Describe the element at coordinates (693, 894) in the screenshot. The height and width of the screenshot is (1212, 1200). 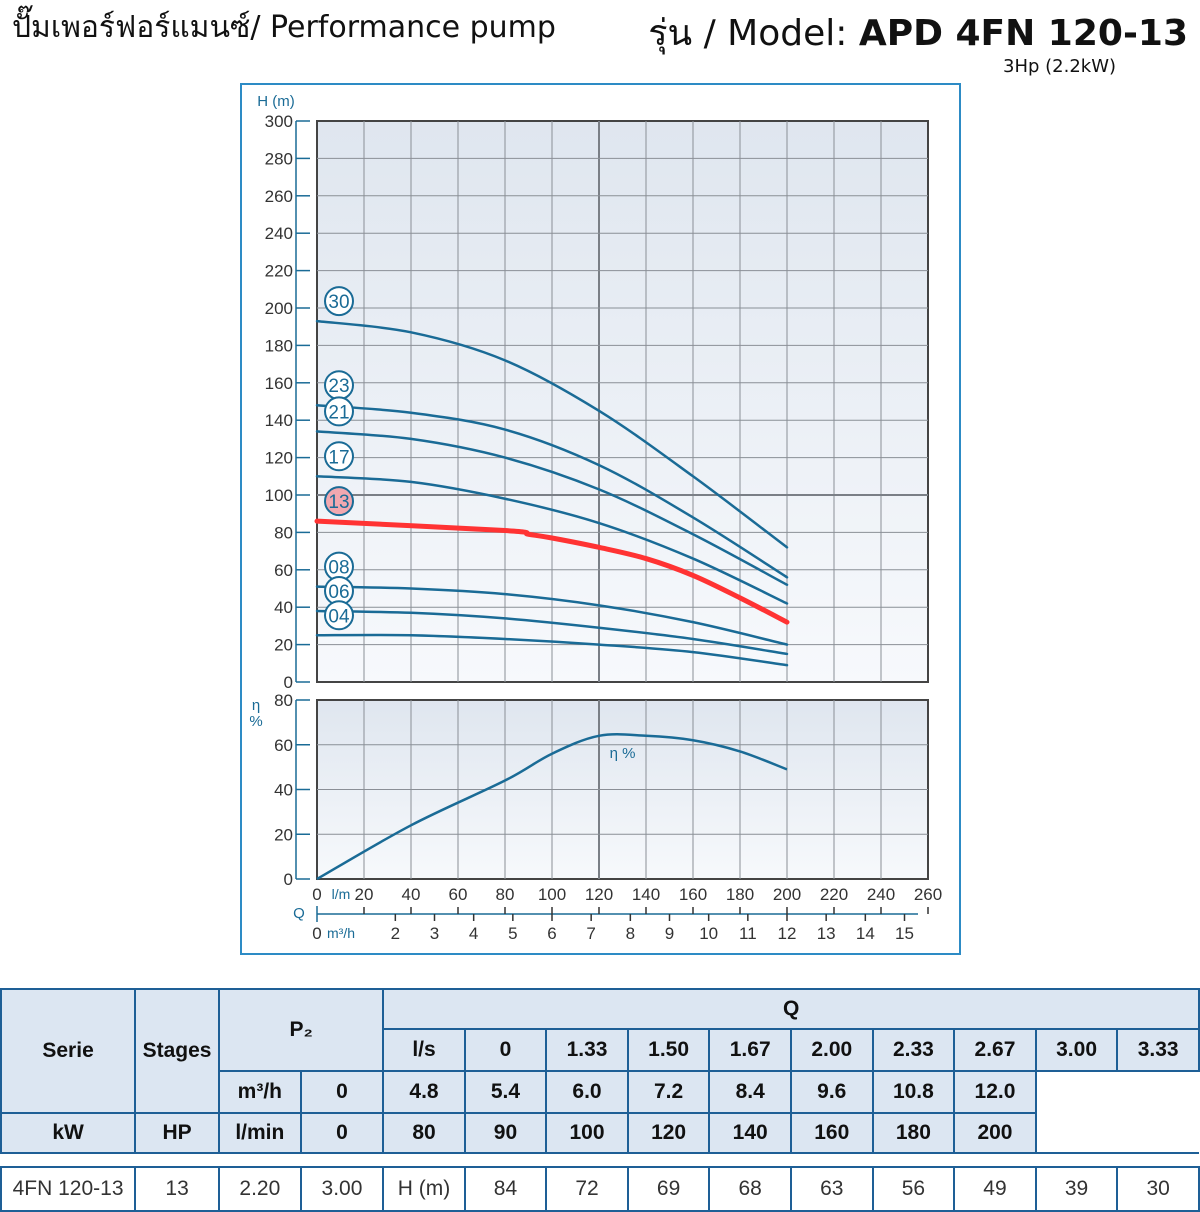
I see `x-tick-label: 160` at that location.